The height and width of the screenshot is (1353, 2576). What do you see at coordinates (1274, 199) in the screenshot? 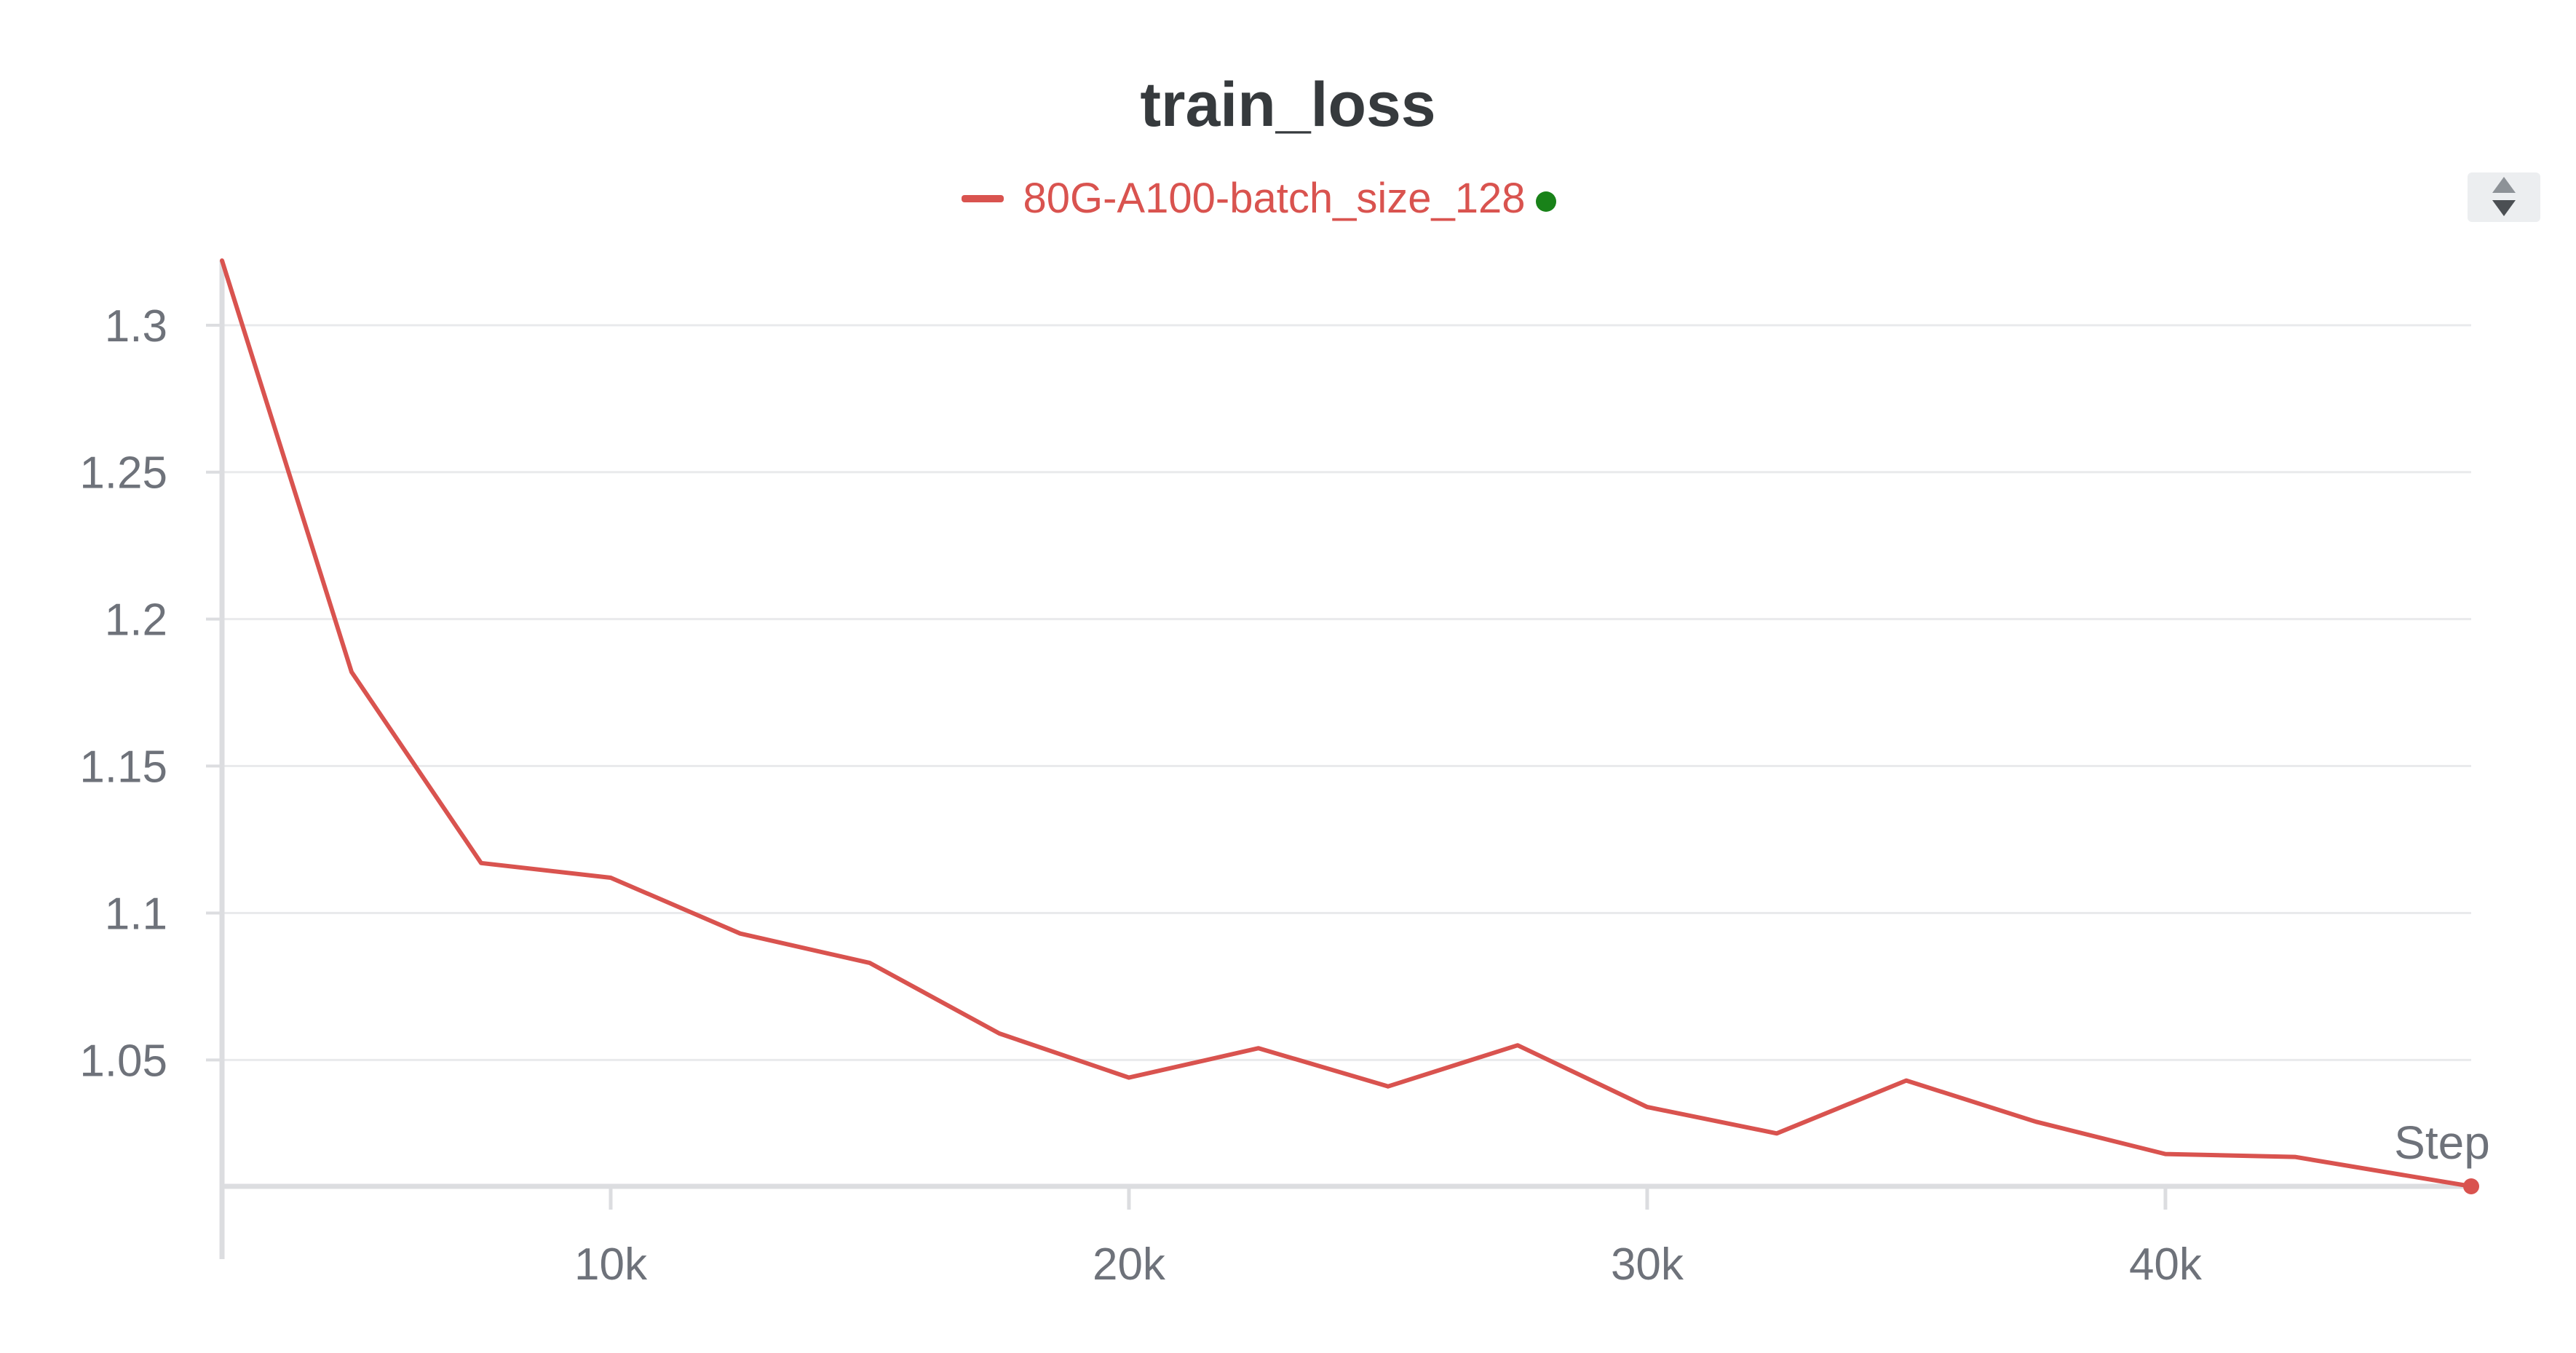
I see `legend-series-label: 80G-A100-batch_size_128` at bounding box center [1274, 199].